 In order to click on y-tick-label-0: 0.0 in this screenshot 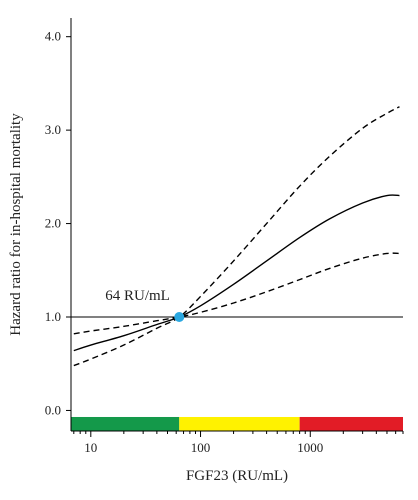, I will do `click(53, 409)`.